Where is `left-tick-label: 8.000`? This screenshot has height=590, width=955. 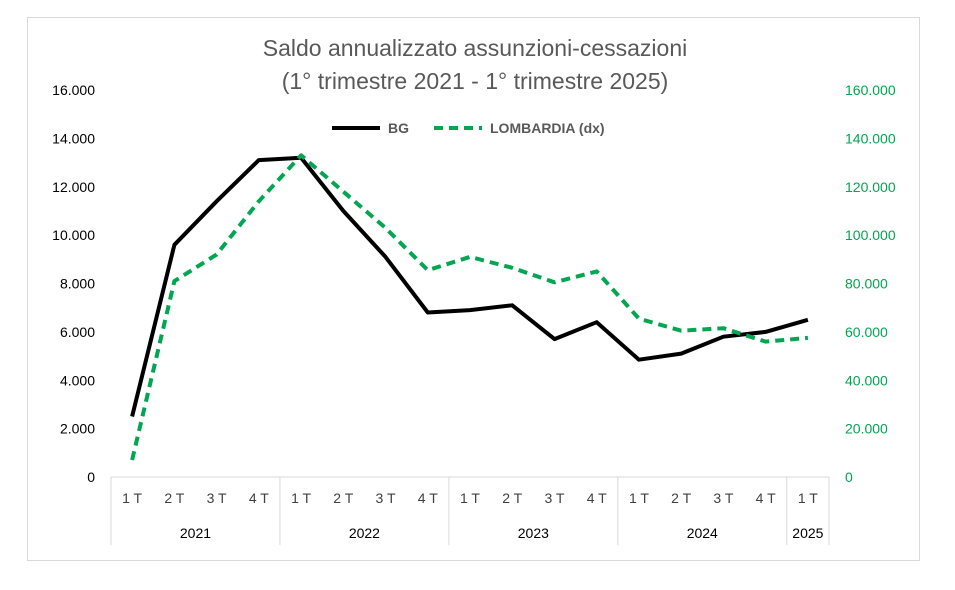
left-tick-label: 8.000 is located at coordinates (77, 284).